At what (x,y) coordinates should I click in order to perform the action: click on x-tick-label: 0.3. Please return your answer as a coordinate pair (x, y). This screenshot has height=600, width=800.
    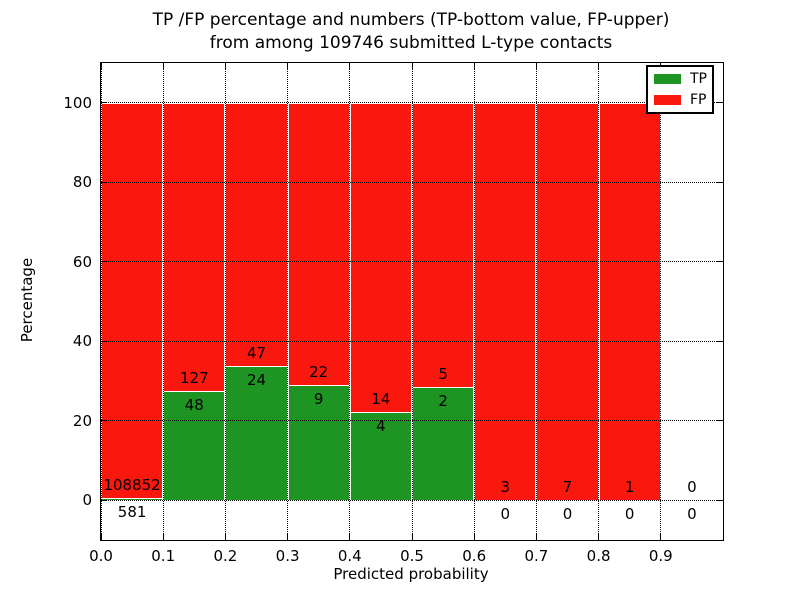
    Looking at the image, I should click on (287, 556).